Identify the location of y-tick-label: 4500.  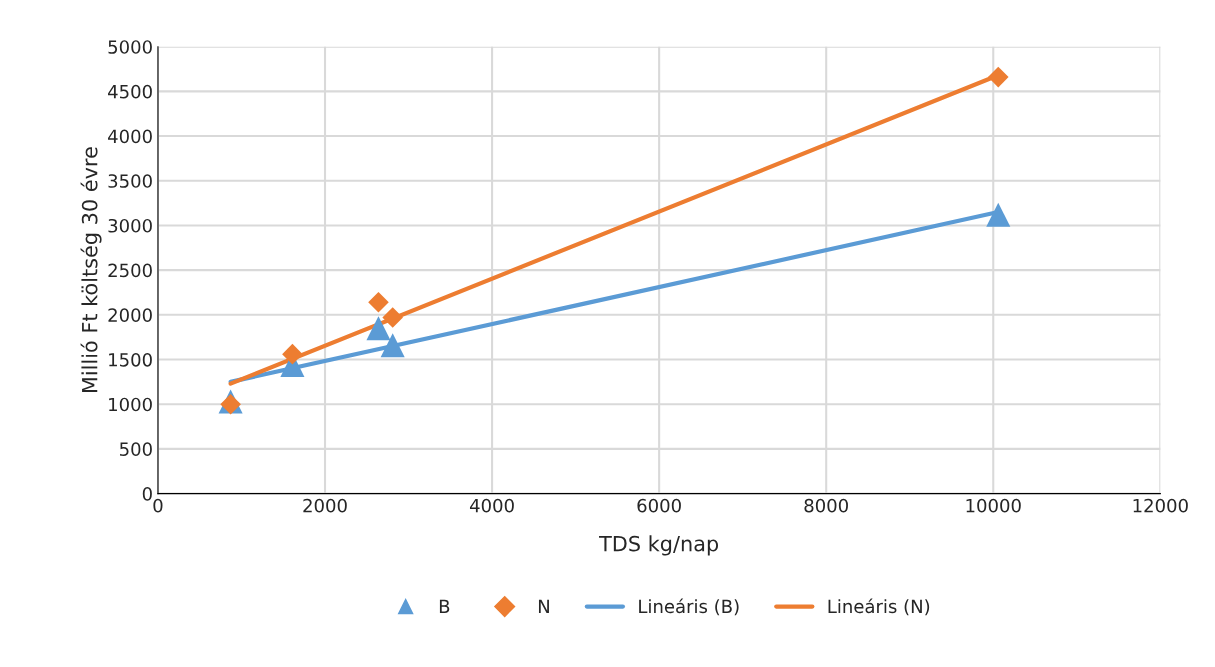
(130, 91).